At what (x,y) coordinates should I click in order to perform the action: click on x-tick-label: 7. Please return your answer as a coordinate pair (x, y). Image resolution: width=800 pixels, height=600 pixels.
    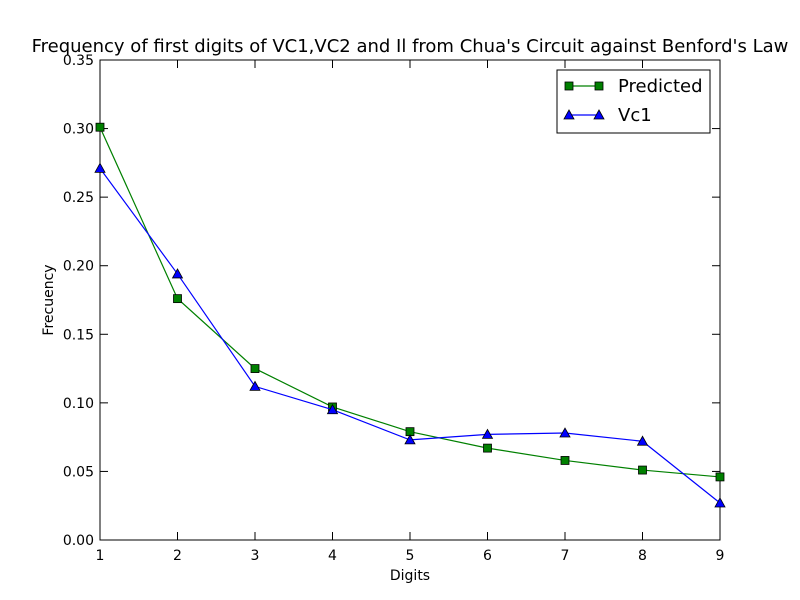
    Looking at the image, I should click on (565, 556).